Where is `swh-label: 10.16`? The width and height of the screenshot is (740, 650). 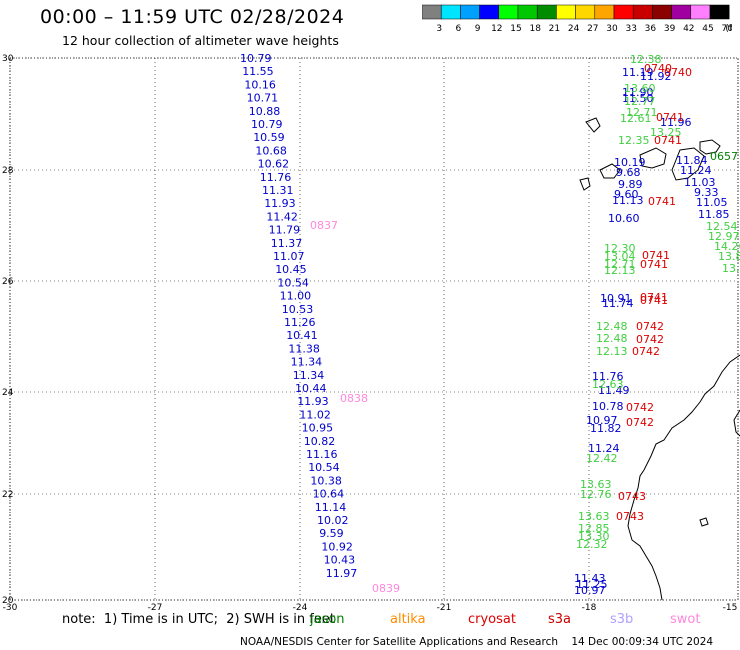
swh-label: 10.16 is located at coordinates (260, 84).